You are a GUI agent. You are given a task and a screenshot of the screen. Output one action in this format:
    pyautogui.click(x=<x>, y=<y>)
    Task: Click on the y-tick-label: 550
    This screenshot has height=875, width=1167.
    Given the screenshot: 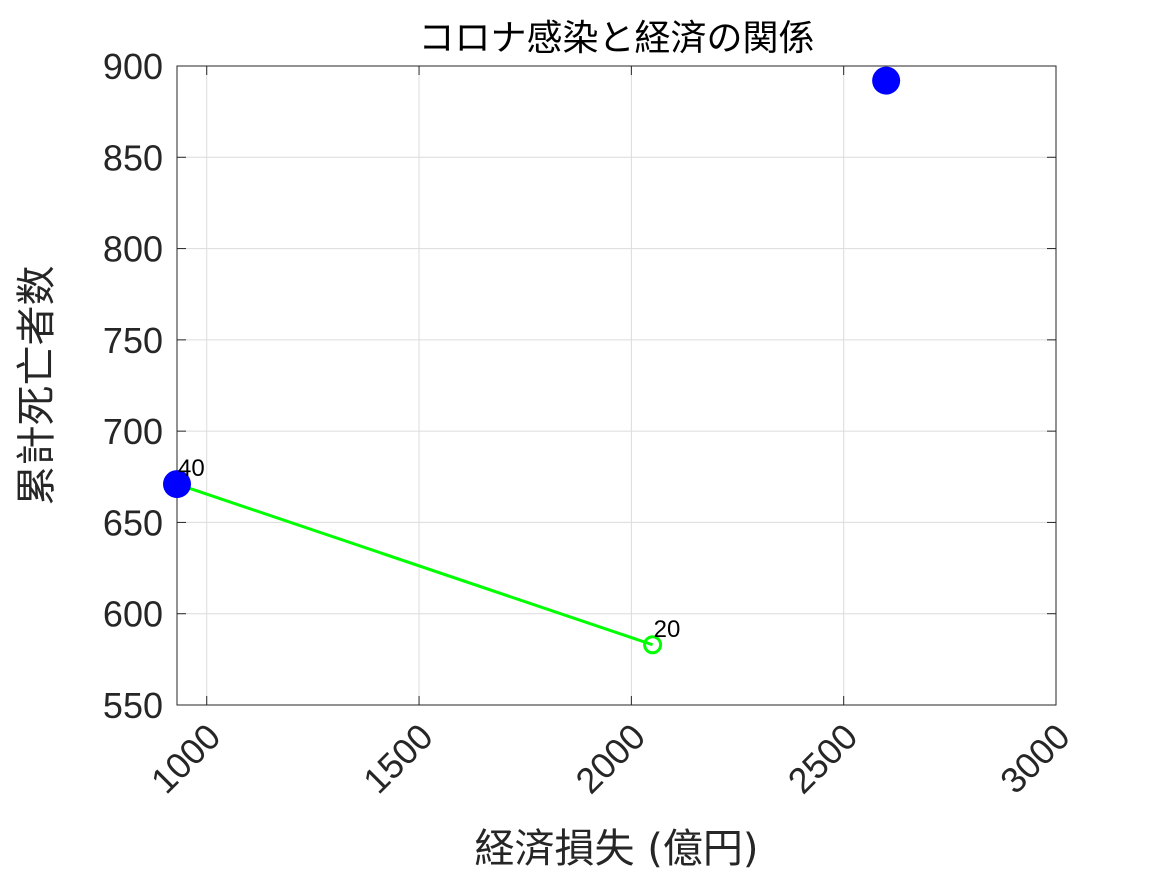 What is the action you would take?
    pyautogui.click(x=133, y=705)
    